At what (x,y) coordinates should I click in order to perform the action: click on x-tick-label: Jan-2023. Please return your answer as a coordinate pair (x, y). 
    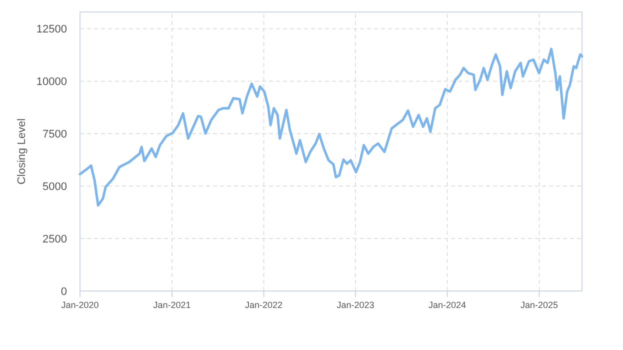
    Looking at the image, I should click on (355, 305).